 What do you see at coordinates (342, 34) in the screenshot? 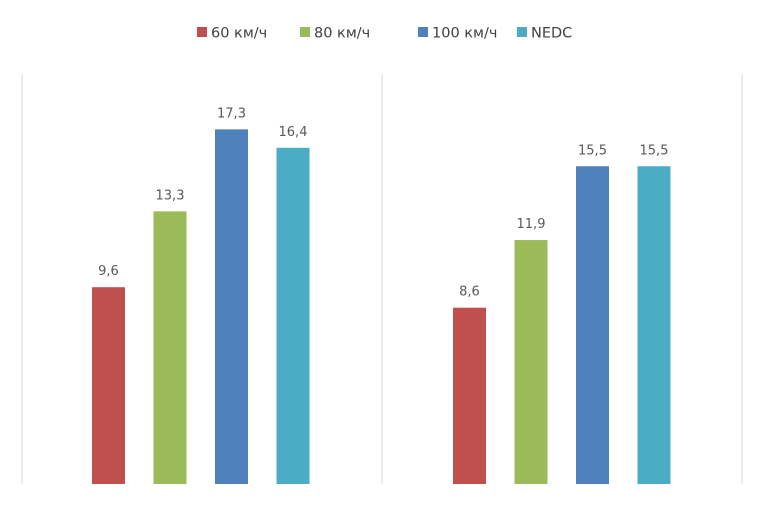
I see `legend-label: 80 км/ч` at bounding box center [342, 34].